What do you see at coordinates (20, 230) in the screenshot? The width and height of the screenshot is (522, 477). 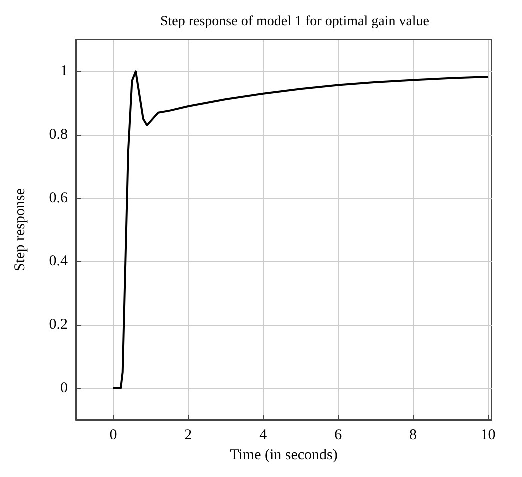 I see `y-axis-title: Step response` at bounding box center [20, 230].